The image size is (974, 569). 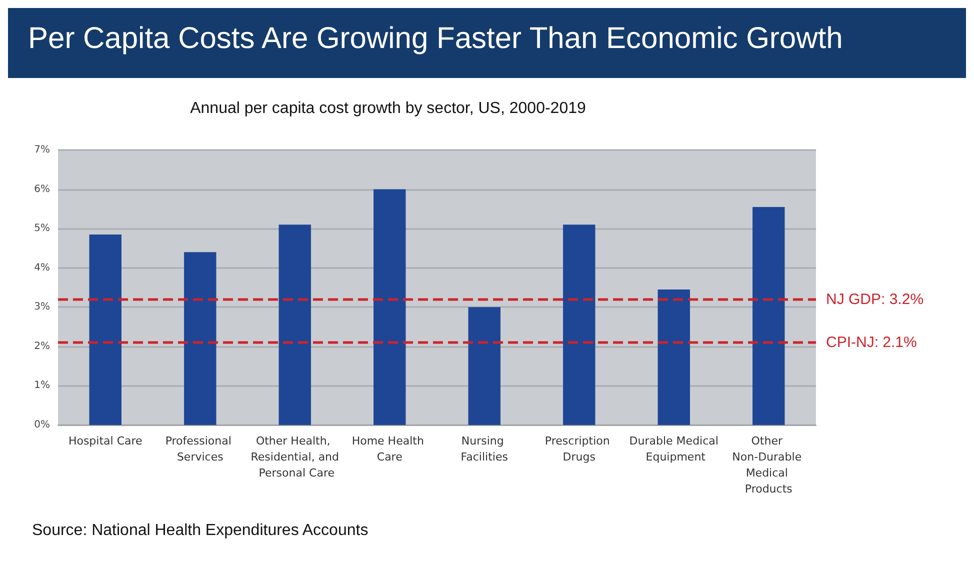 What do you see at coordinates (200, 531) in the screenshot?
I see `source-note: Source: National Health Expenditures Accounts` at bounding box center [200, 531].